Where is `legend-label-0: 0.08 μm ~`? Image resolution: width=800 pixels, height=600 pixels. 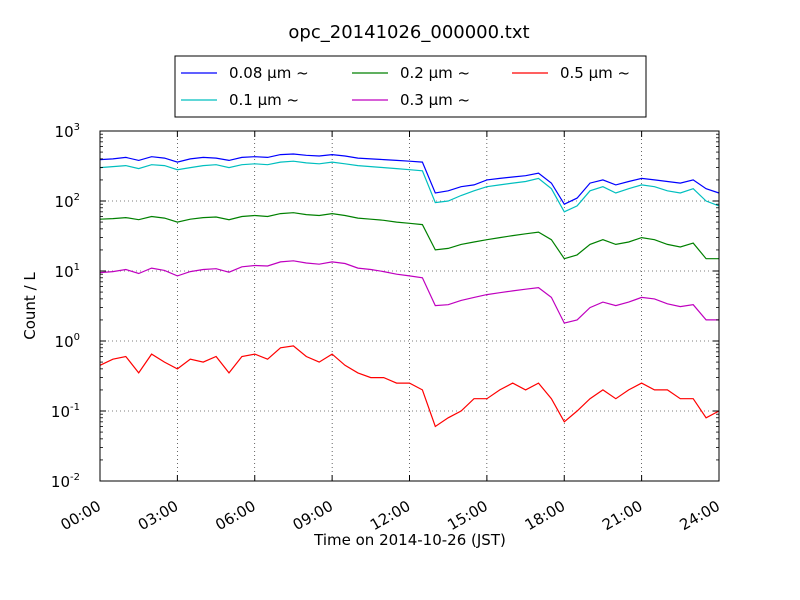 legend-label-0: 0.08 μm ~ is located at coordinates (269, 73).